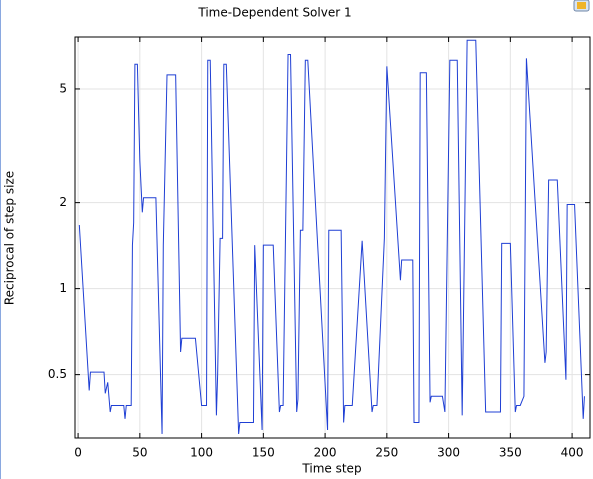 This screenshot has height=479, width=593. I want to click on window-icon, so click(581, 6).